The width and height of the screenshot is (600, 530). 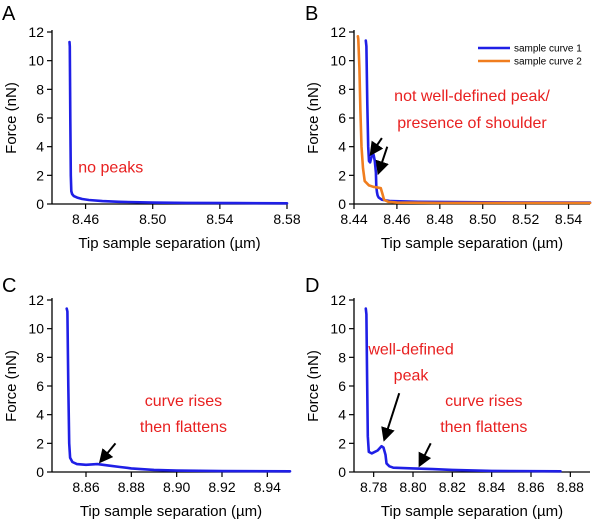 What do you see at coordinates (439, 219) in the screenshot?
I see `x-tick-label: 8.48` at bounding box center [439, 219].